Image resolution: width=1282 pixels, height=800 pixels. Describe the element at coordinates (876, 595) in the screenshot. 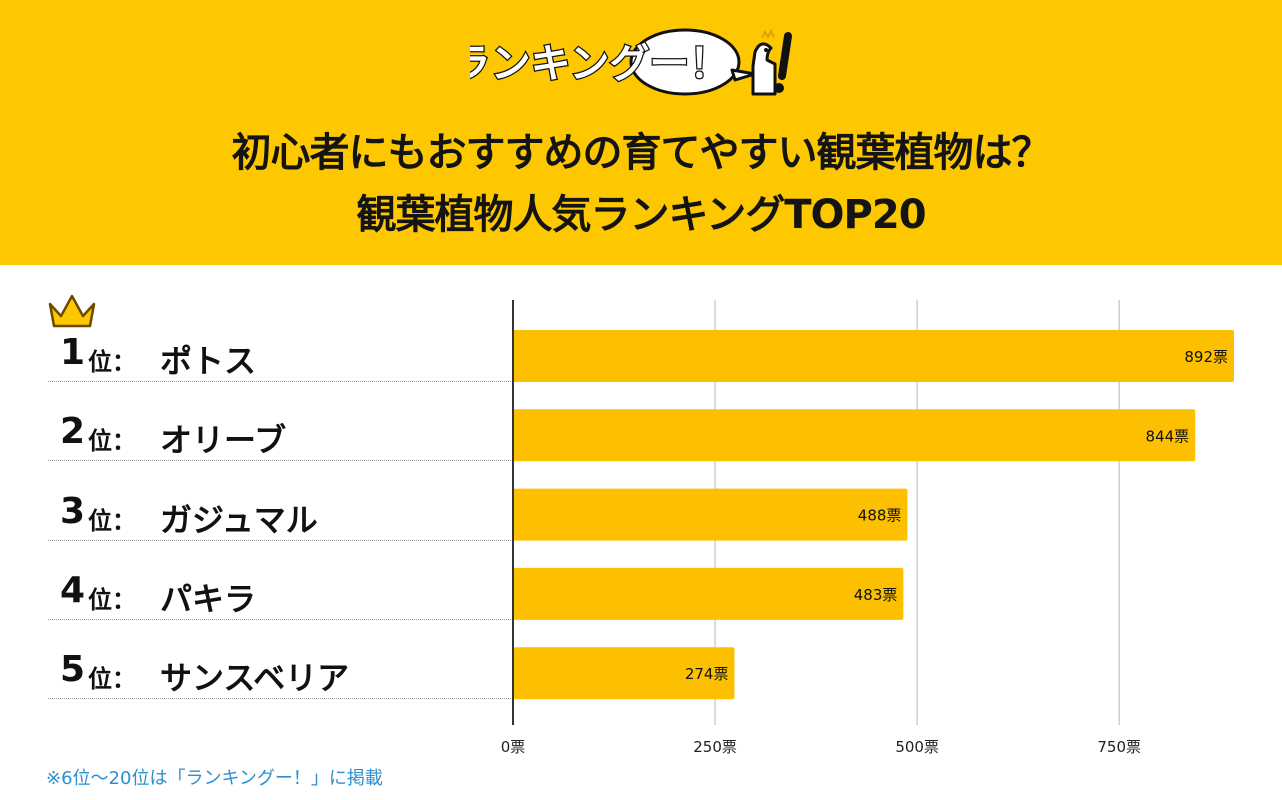

I see `bar-value-label: 483票` at that location.